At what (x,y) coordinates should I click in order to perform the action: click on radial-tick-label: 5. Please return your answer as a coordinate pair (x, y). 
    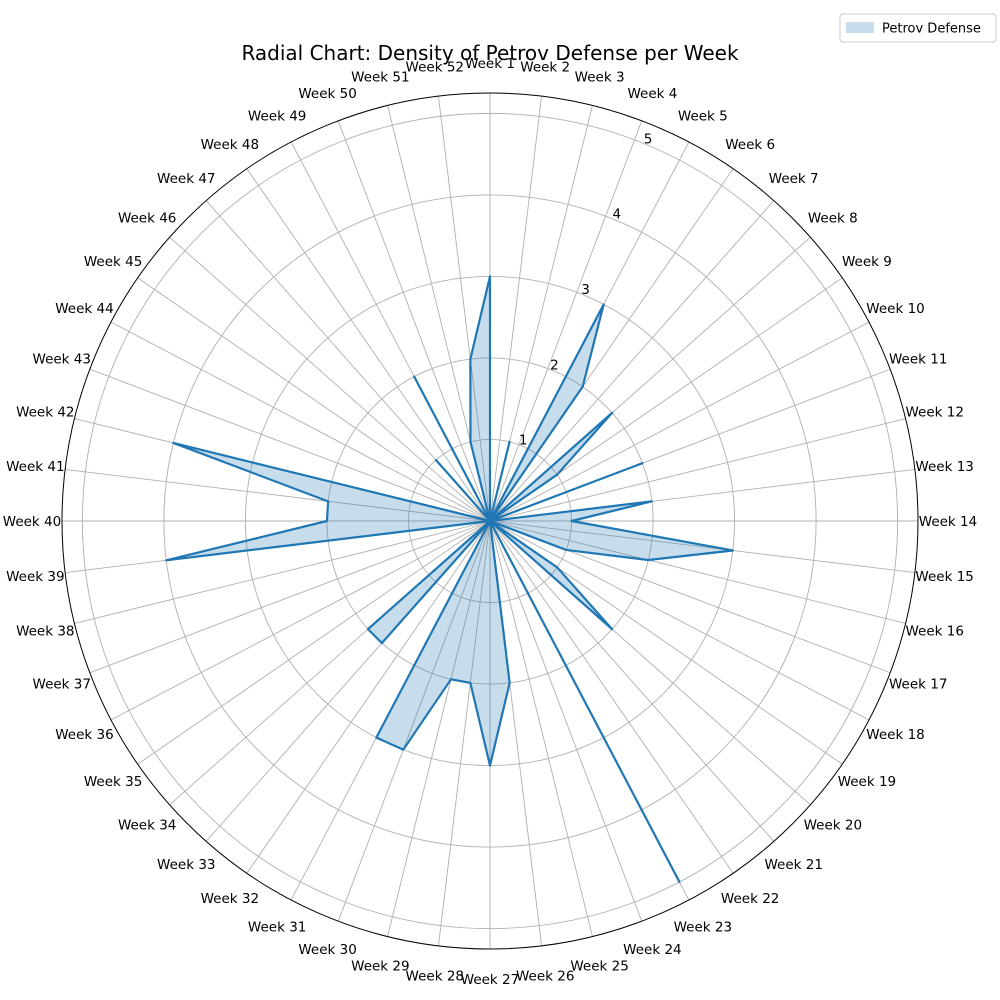
    Looking at the image, I should click on (648, 139).